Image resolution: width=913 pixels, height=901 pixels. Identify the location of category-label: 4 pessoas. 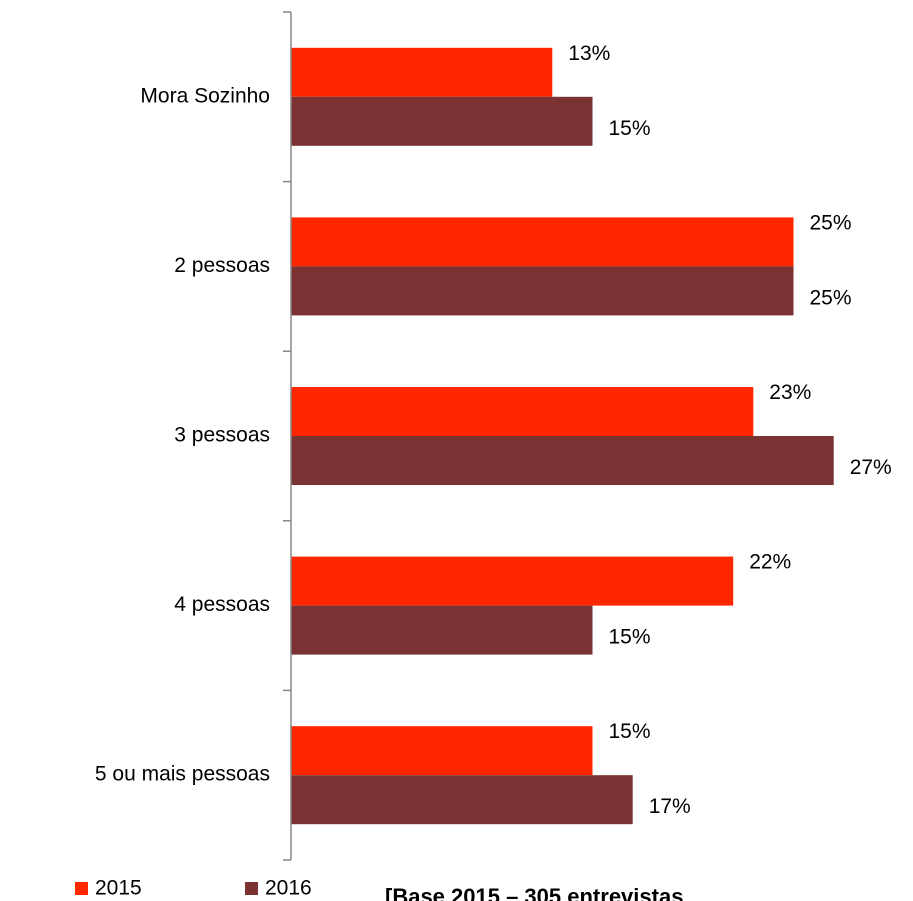
(222, 604).